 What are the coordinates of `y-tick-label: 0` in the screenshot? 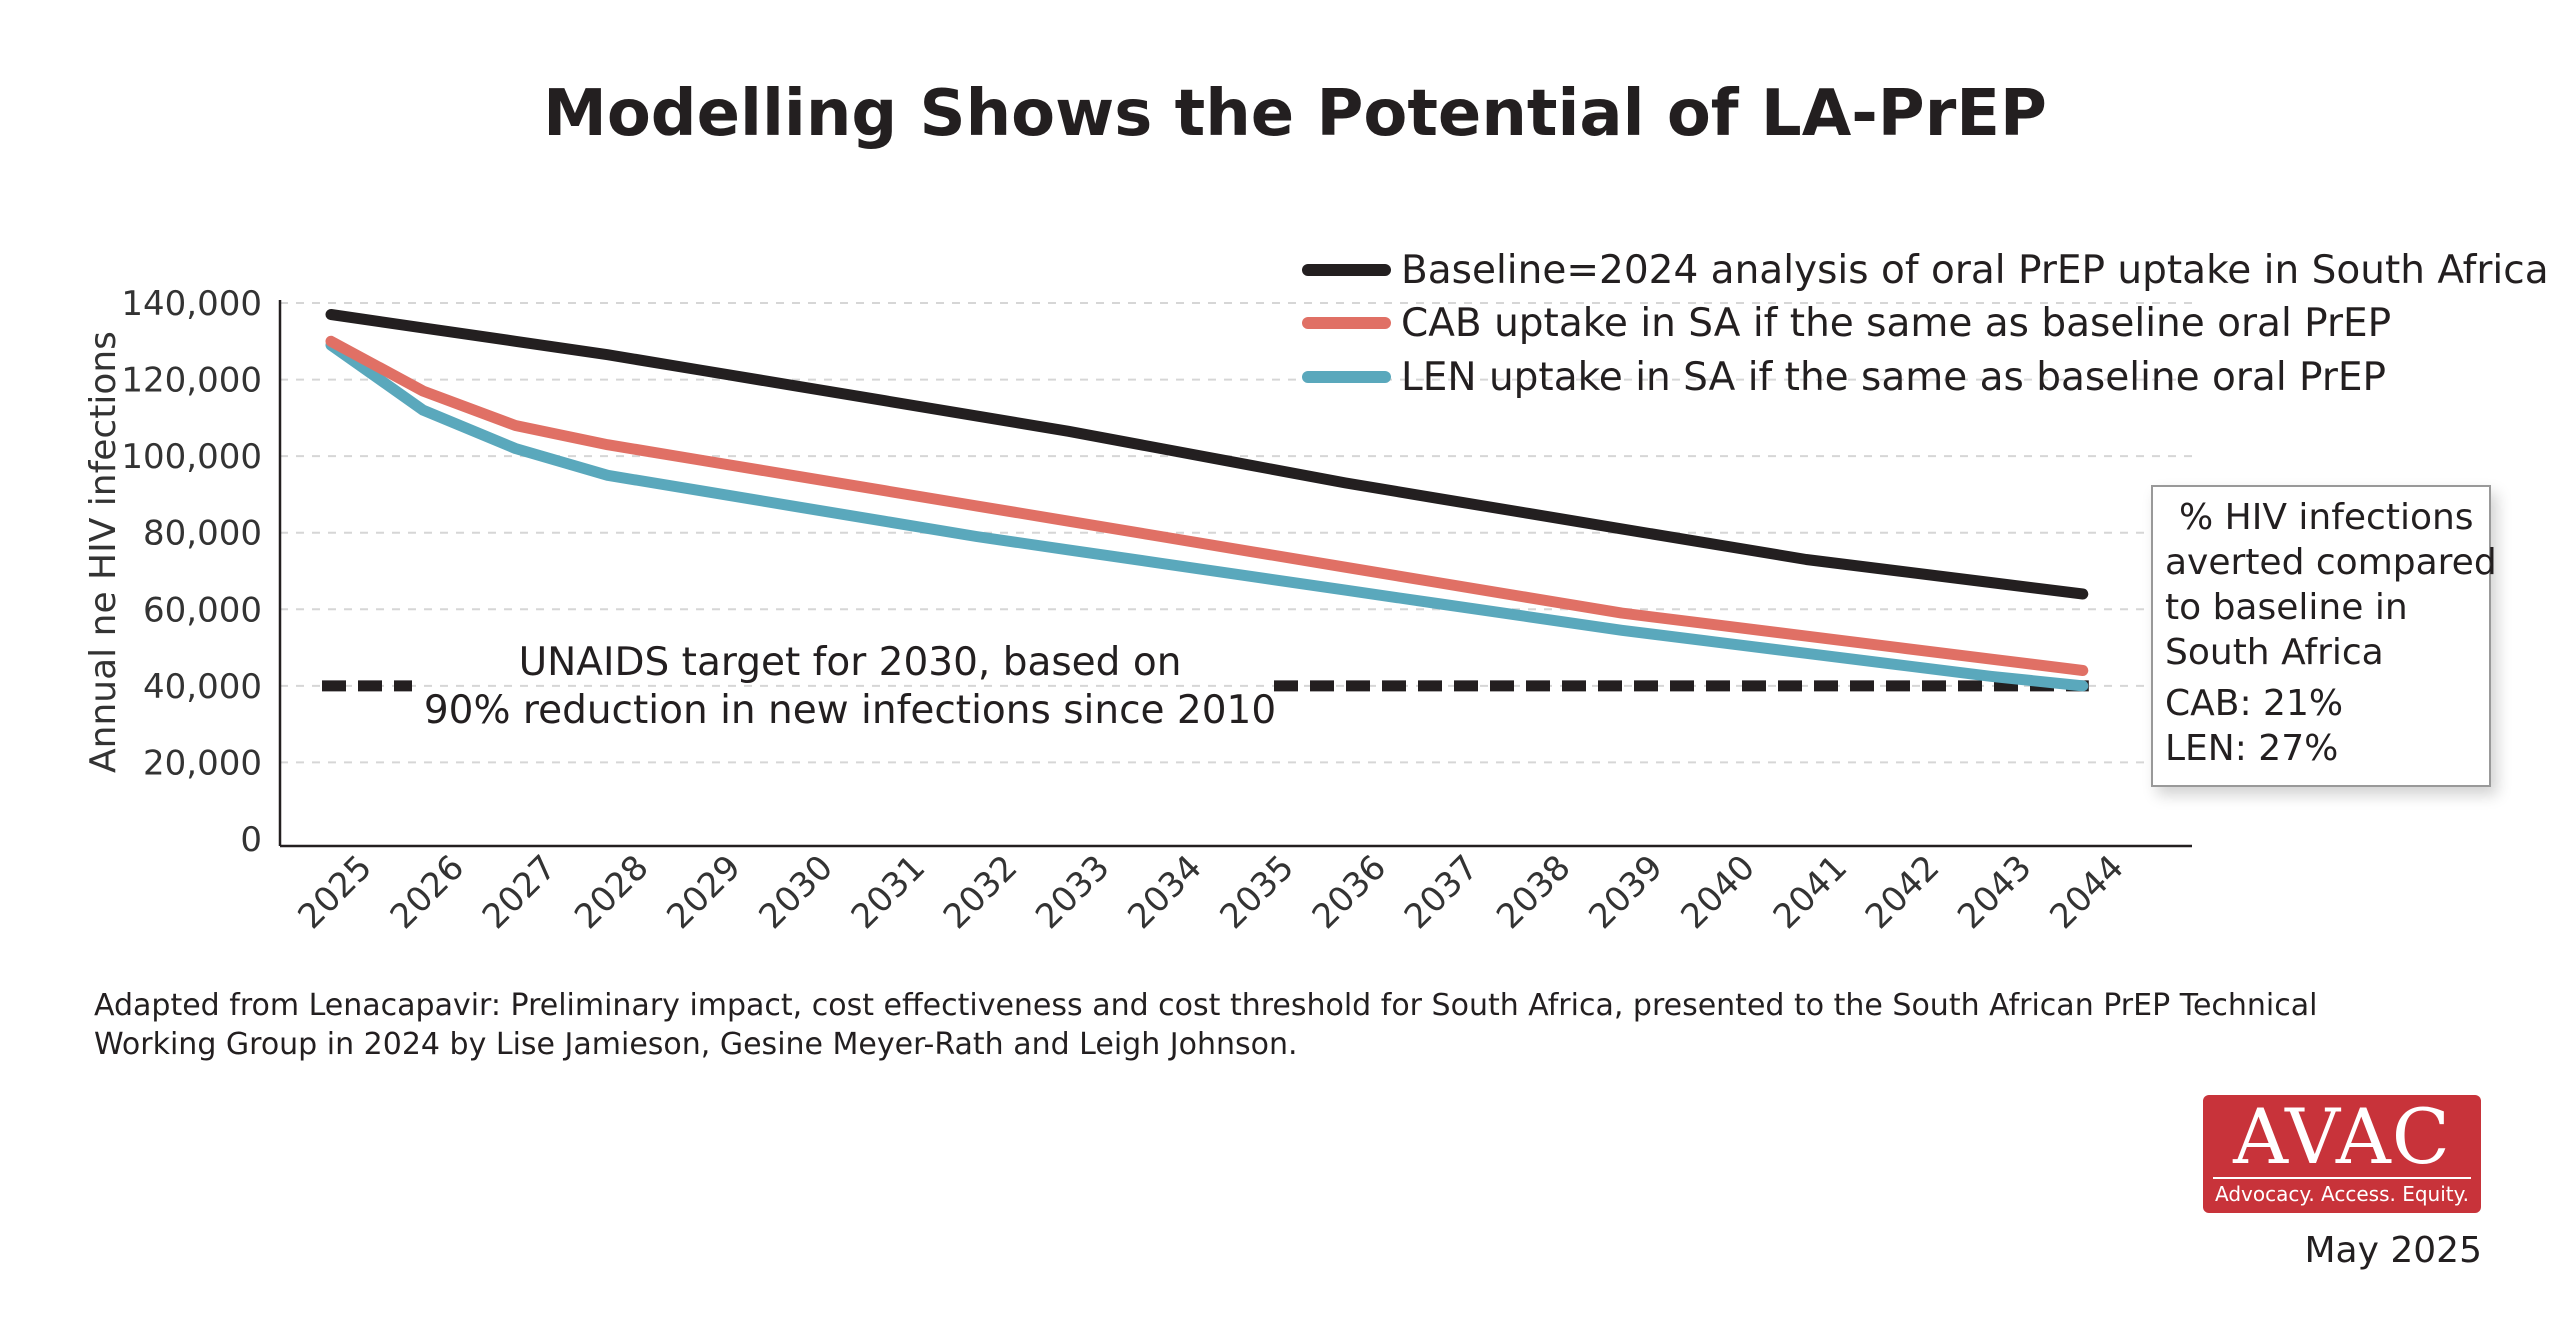 It's located at (251, 840).